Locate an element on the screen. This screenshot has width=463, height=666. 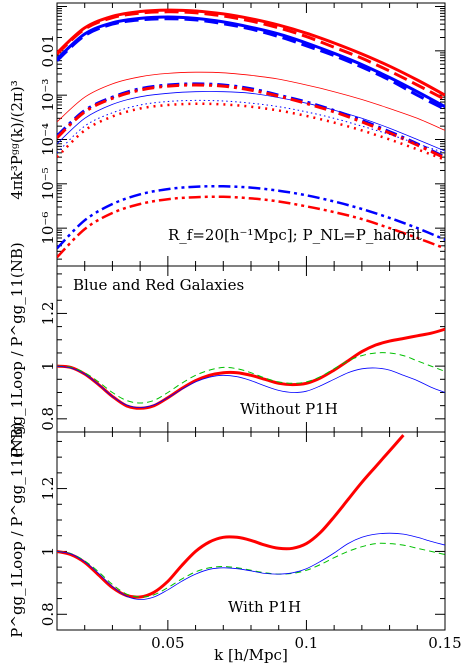
y-tick-label: 10⁻⁴ is located at coordinates (48, 139).